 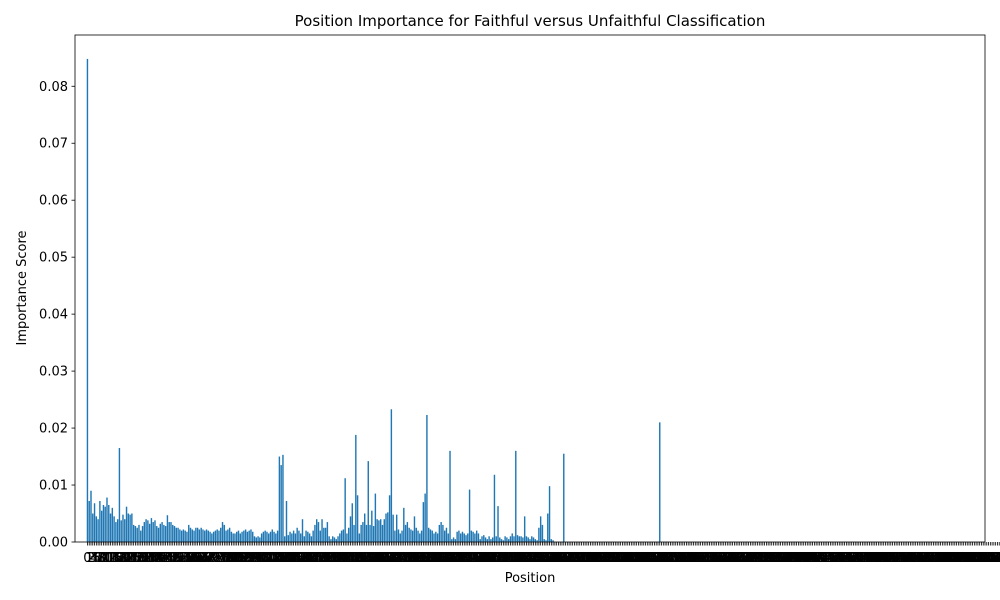 What do you see at coordinates (725, 558) in the screenshot?
I see `x-tick-label: 359` at bounding box center [725, 558].